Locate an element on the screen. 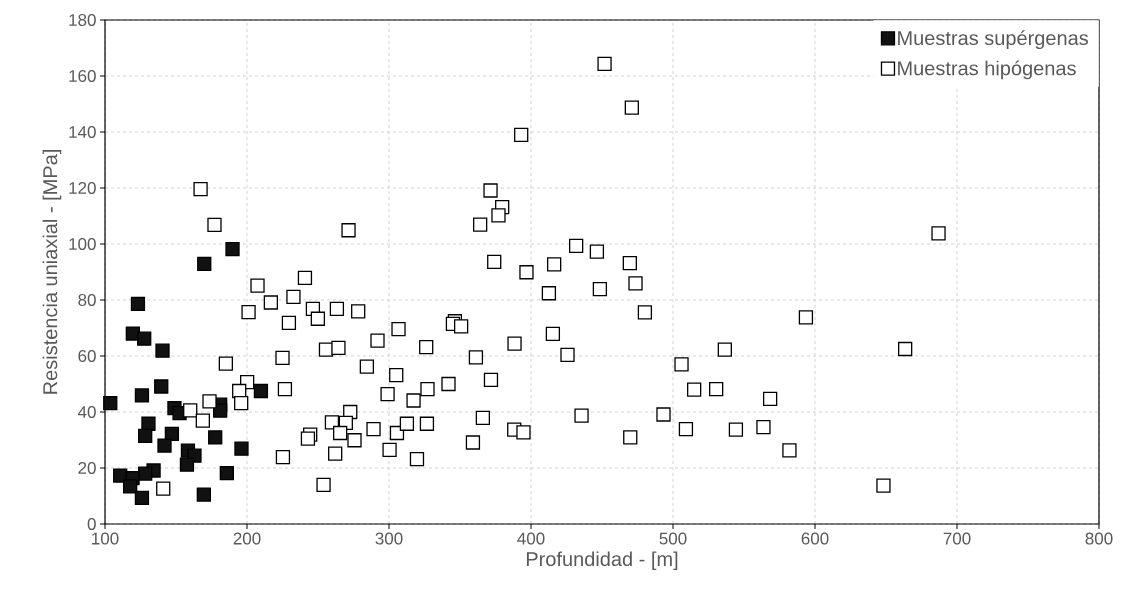 The width and height of the screenshot is (1125, 605). y-axis-title: Resistencia uniaxial - [MPa] is located at coordinates (52, 272).